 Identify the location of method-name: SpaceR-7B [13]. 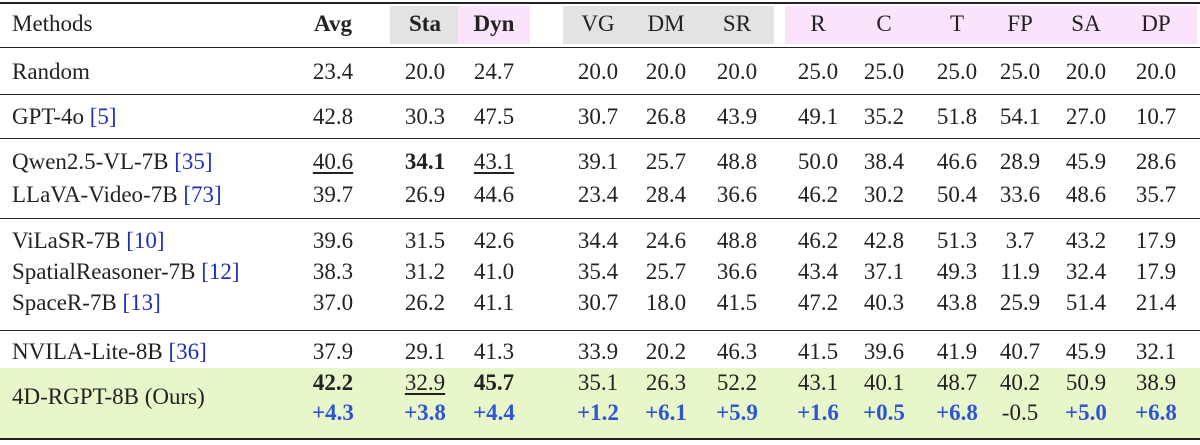
(157, 303).